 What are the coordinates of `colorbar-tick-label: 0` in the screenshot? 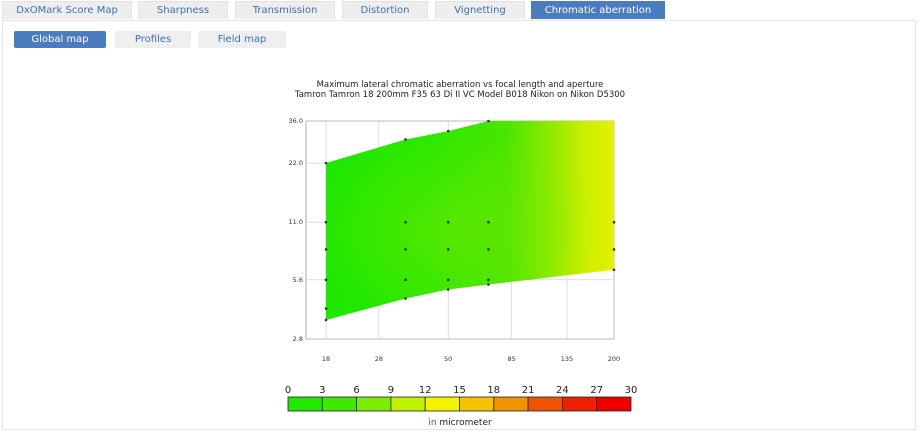 It's located at (288, 390).